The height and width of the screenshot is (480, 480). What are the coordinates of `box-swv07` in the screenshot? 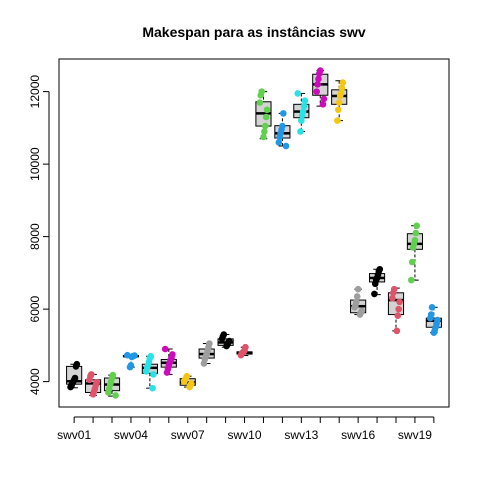 It's located at (187, 381).